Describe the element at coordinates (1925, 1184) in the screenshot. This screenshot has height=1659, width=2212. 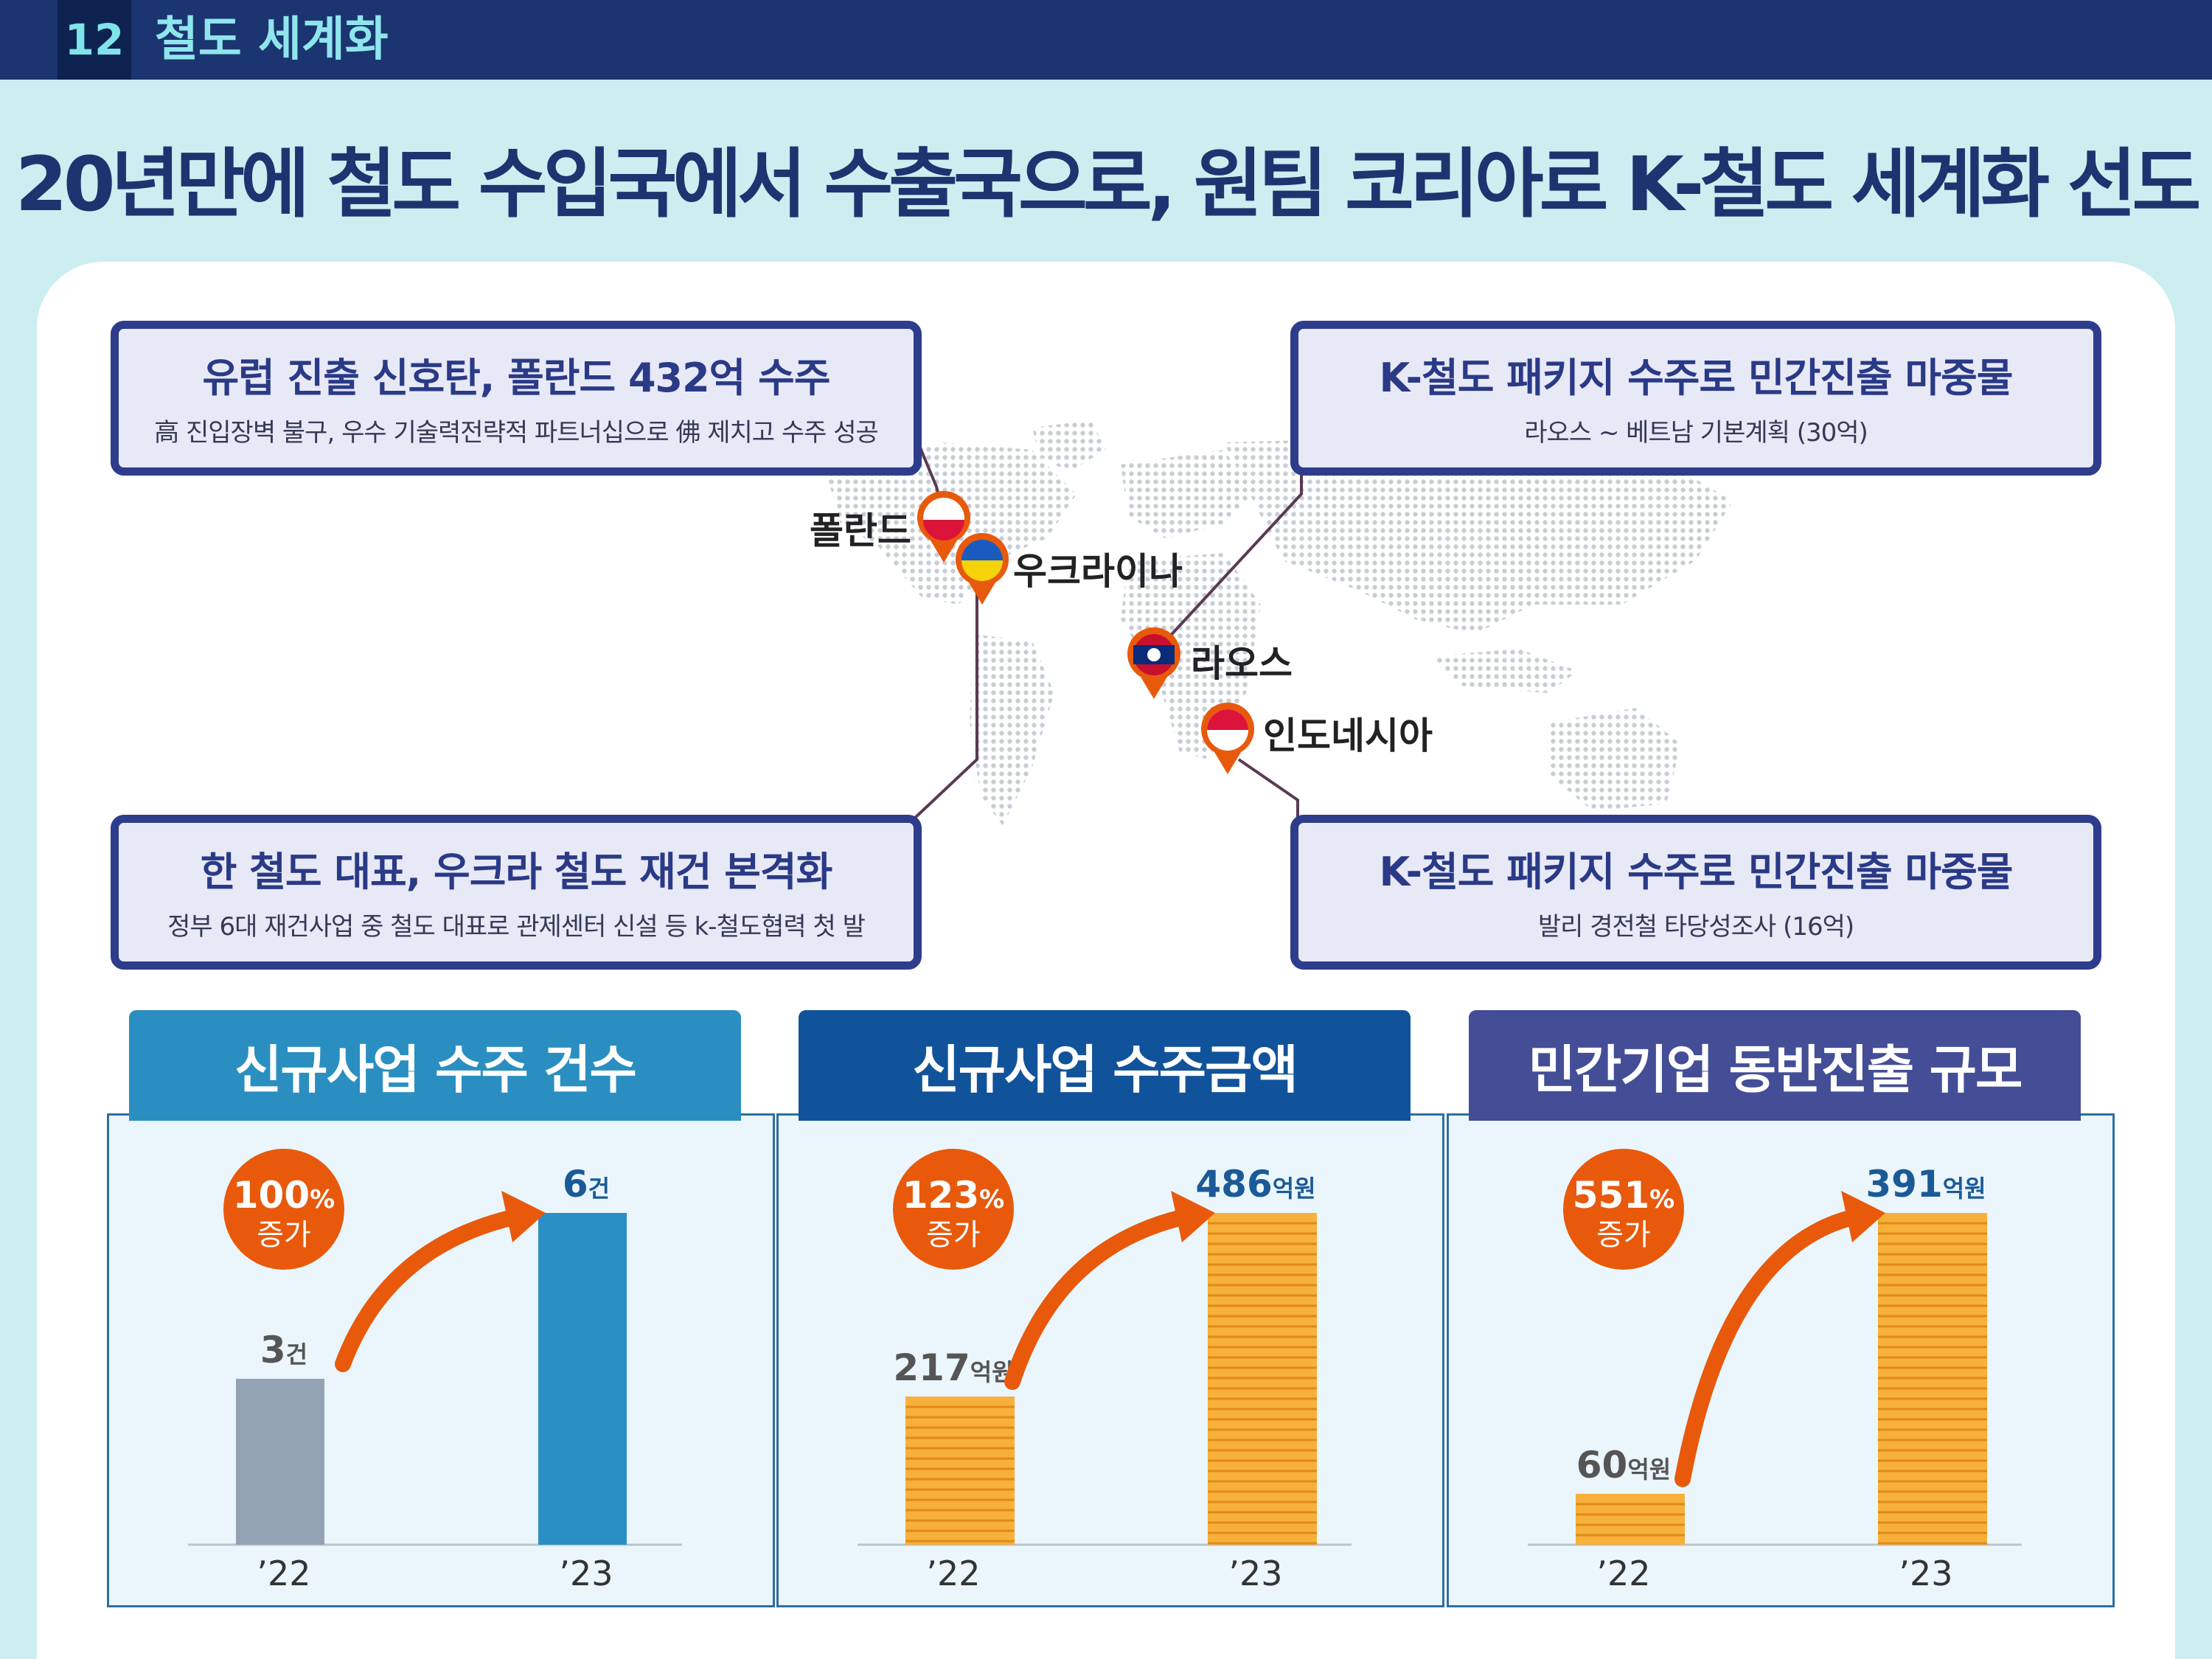
I see `data-label: 391억원` at that location.